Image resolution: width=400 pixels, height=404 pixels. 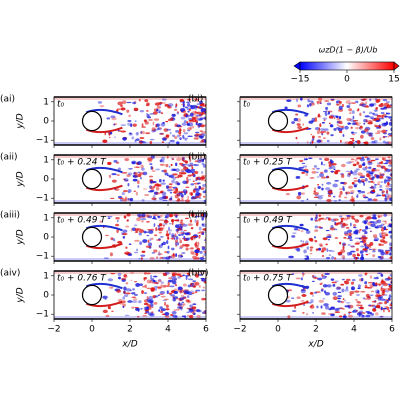 What do you see at coordinates (278, 179) in the screenshot?
I see `cylinder` at bounding box center [278, 179].